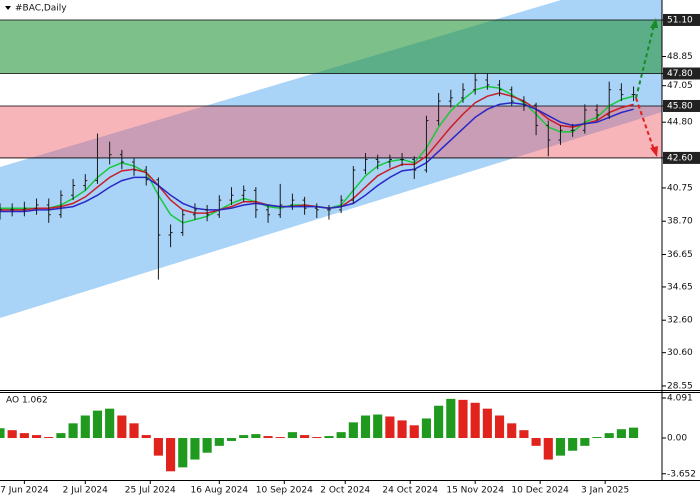  Describe the element at coordinates (605, 491) in the screenshot. I see `x-tick-label: 3 Jan 2025` at that location.